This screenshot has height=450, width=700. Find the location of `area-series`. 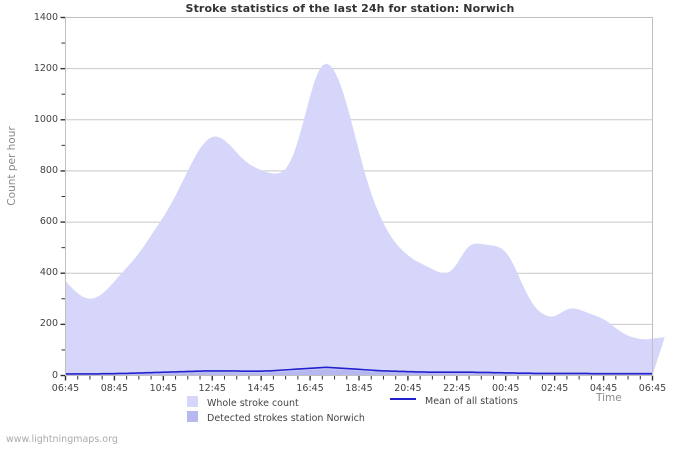

area-series is located at coordinates (359, 372).